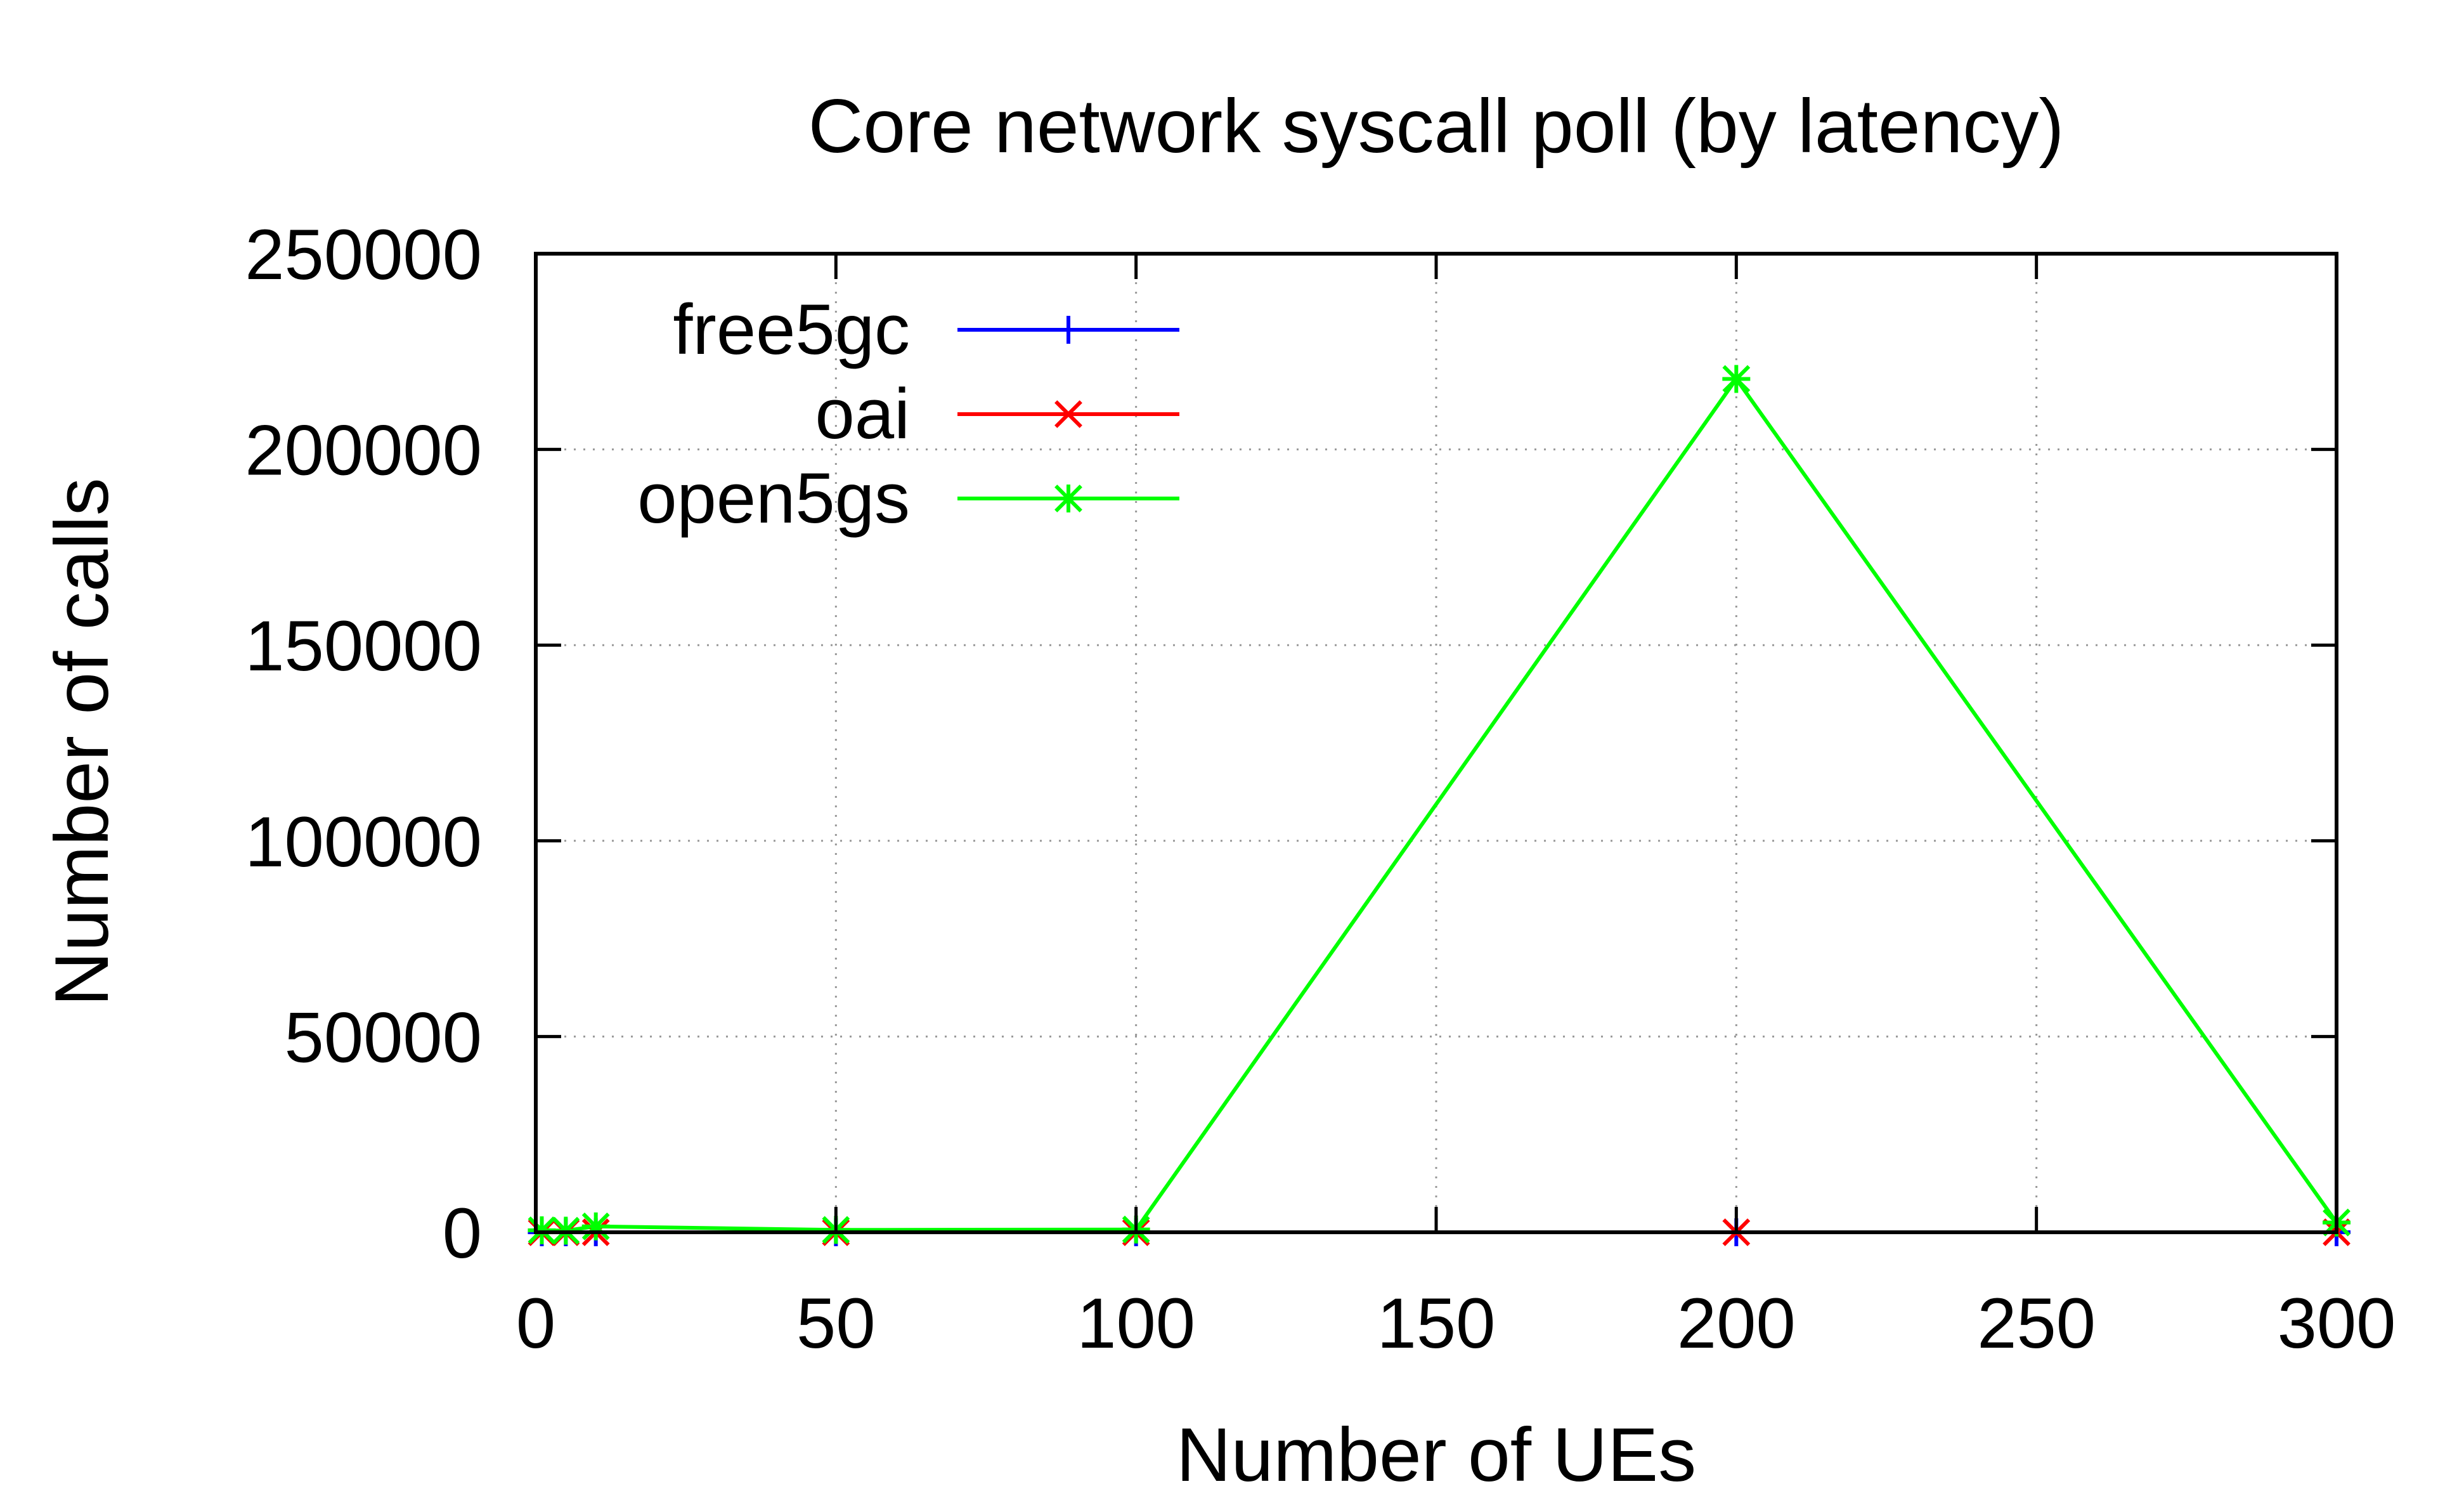 This screenshot has width=2464, height=1498. What do you see at coordinates (791, 329) in the screenshot?
I see `legend-label-free5gc: free5gc` at bounding box center [791, 329].